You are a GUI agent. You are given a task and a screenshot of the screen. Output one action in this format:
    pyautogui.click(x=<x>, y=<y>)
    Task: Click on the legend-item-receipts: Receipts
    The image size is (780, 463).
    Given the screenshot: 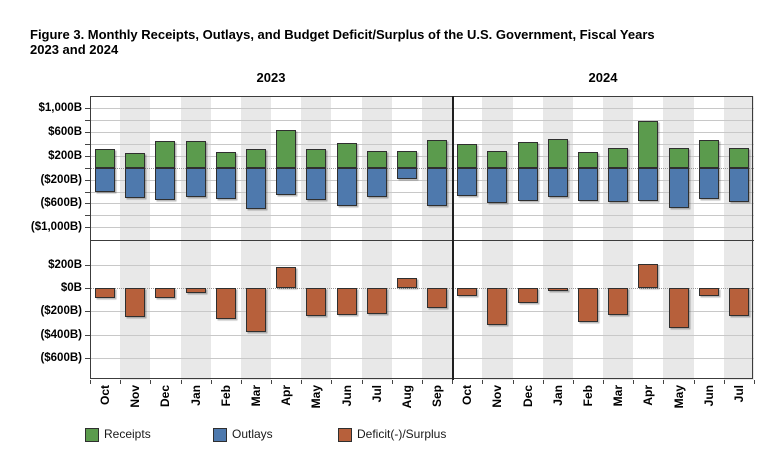 What is the action you would take?
    pyautogui.click(x=145, y=435)
    